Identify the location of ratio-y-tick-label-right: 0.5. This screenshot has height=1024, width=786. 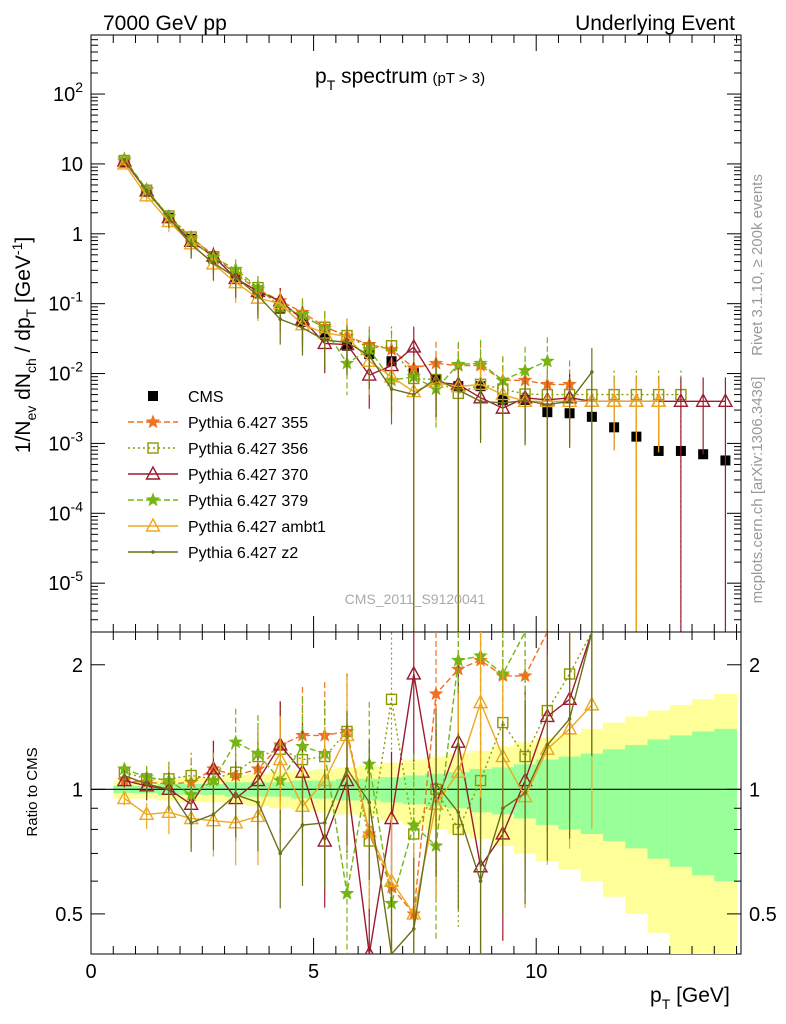
(763, 915).